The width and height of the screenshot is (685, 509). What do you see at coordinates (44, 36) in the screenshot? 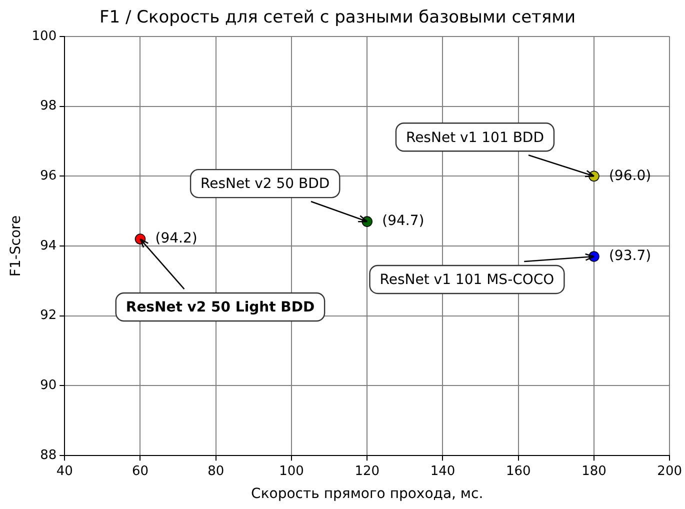
I see `y-tick-label: 100` at bounding box center [44, 36].